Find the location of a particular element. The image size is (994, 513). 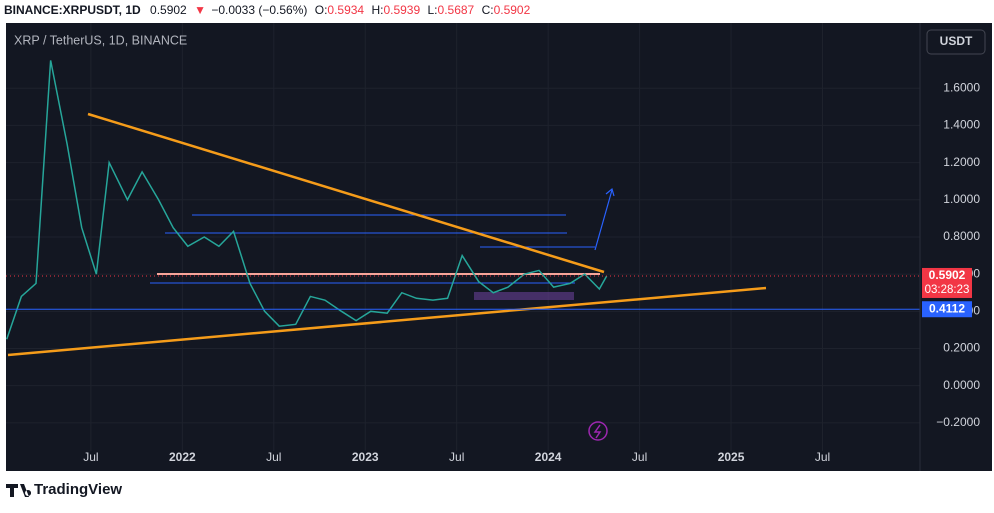

x-tick-label: 2025 is located at coordinates (731, 457).